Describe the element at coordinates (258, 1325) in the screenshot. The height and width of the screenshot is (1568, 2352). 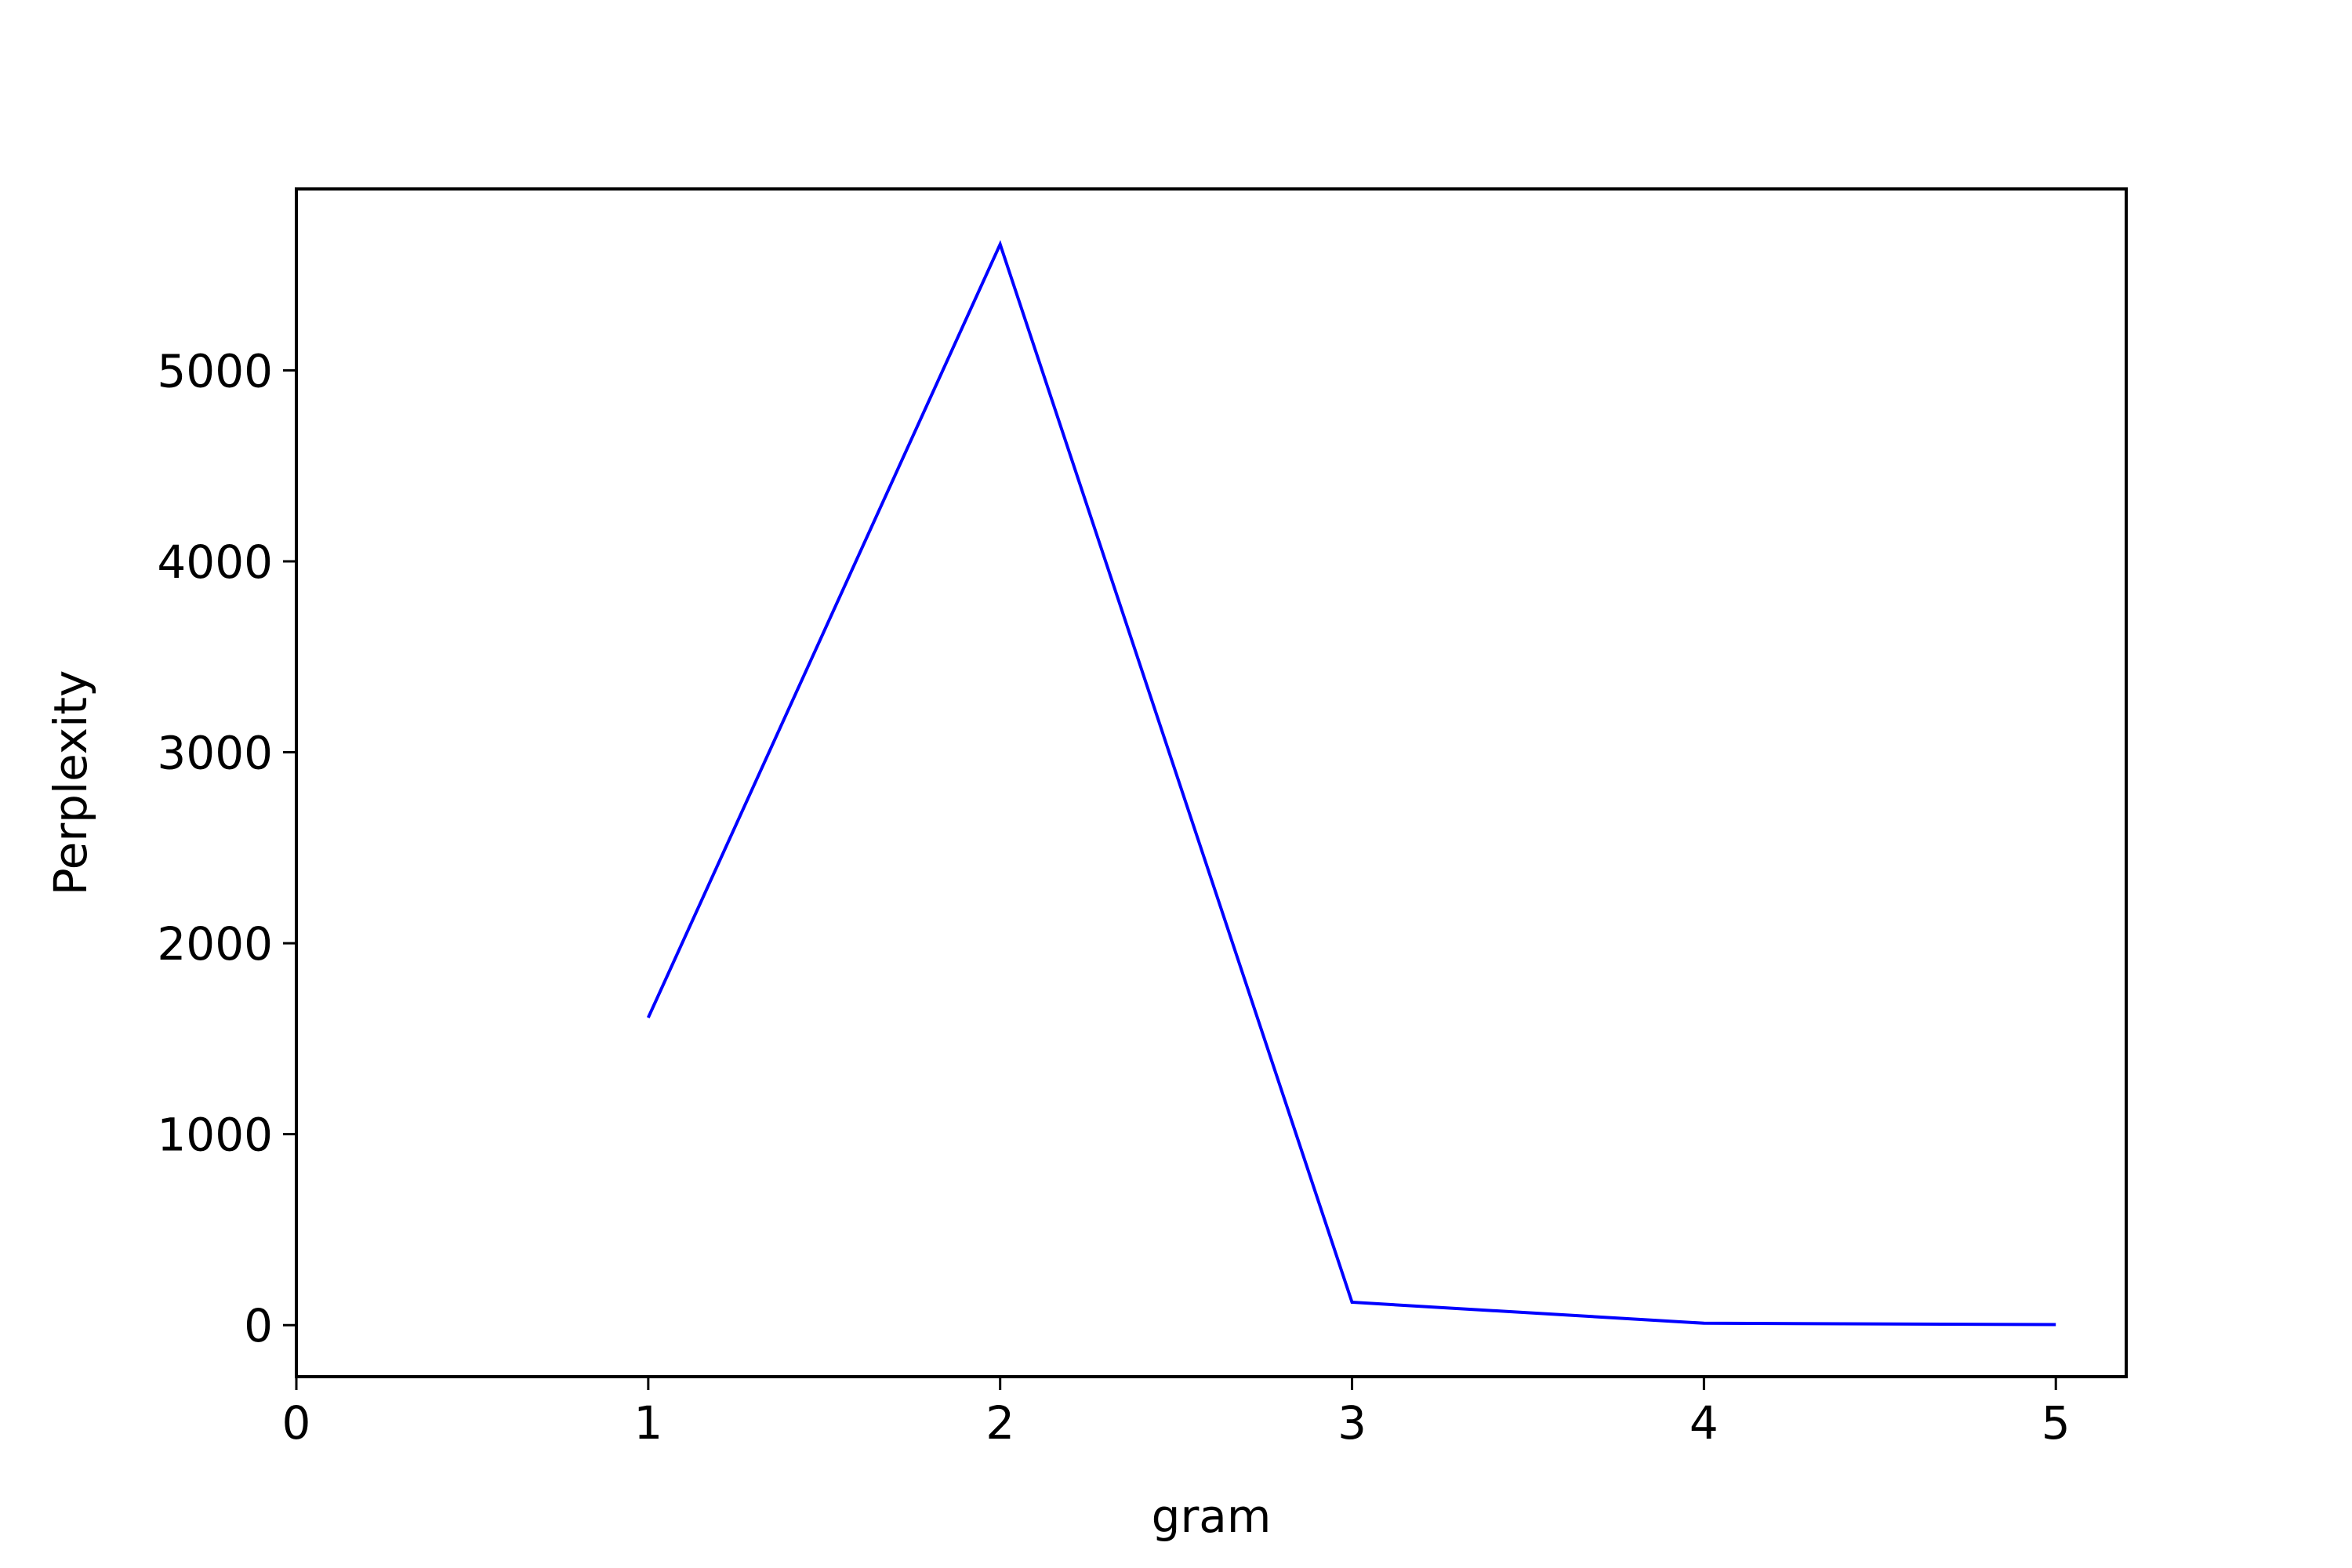
I see `y-tick-label: 0` at that location.